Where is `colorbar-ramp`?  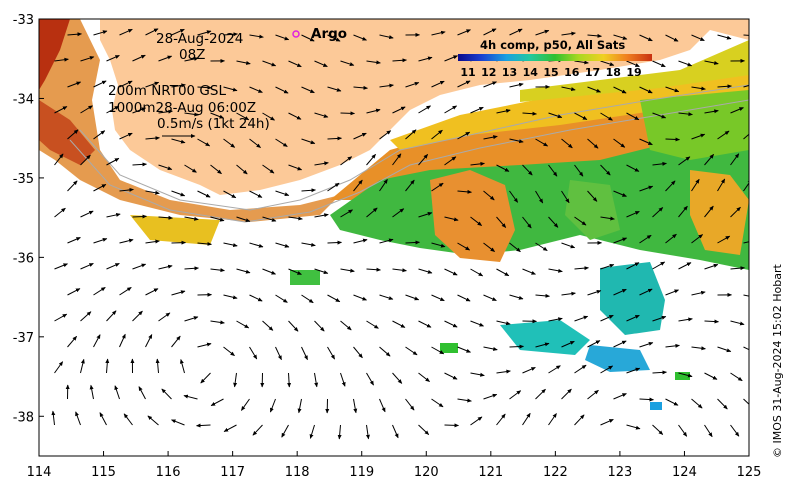 colorbar-ramp is located at coordinates (555, 57).